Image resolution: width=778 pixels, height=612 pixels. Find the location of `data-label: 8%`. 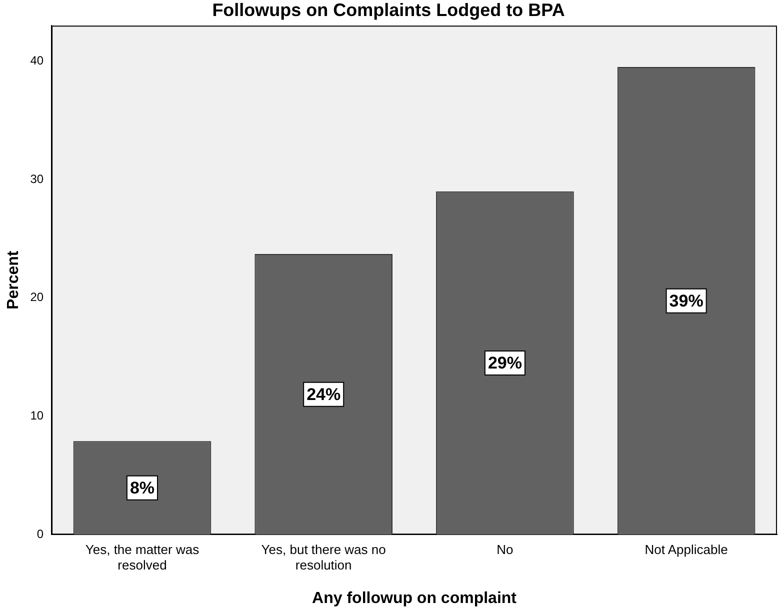

data-label: 8% is located at coordinates (142, 488).